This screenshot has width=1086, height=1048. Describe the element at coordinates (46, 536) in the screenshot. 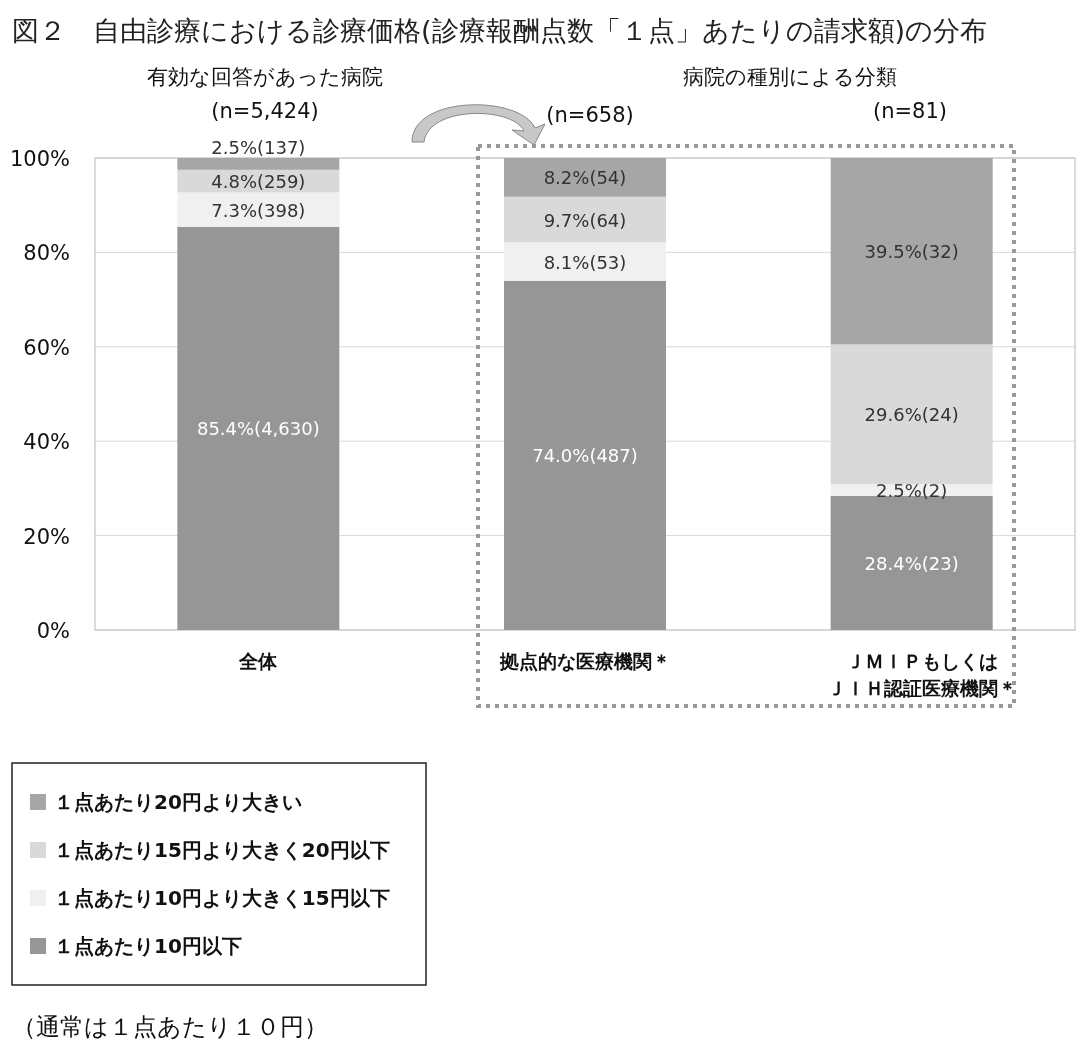

I see `y-tick-label: 20%` at that location.